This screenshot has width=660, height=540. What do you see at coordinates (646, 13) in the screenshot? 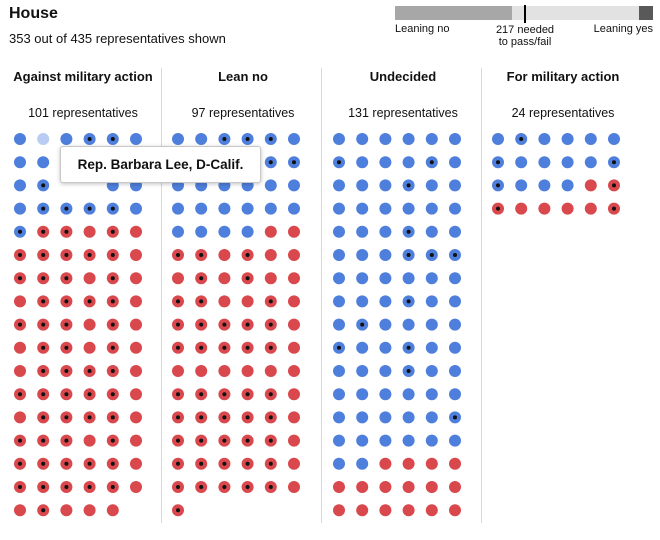
I see `leaning-yes-segment` at bounding box center [646, 13].